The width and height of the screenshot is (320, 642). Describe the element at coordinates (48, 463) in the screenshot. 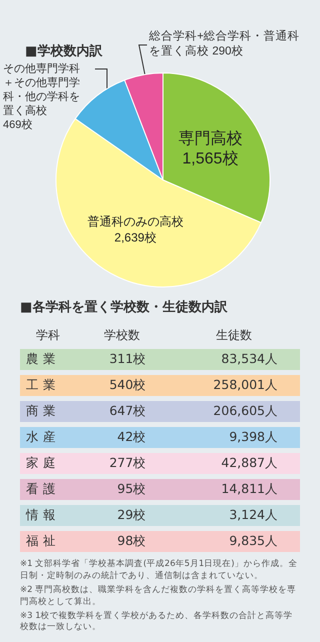

I see `category-label: 家 庭` at that location.